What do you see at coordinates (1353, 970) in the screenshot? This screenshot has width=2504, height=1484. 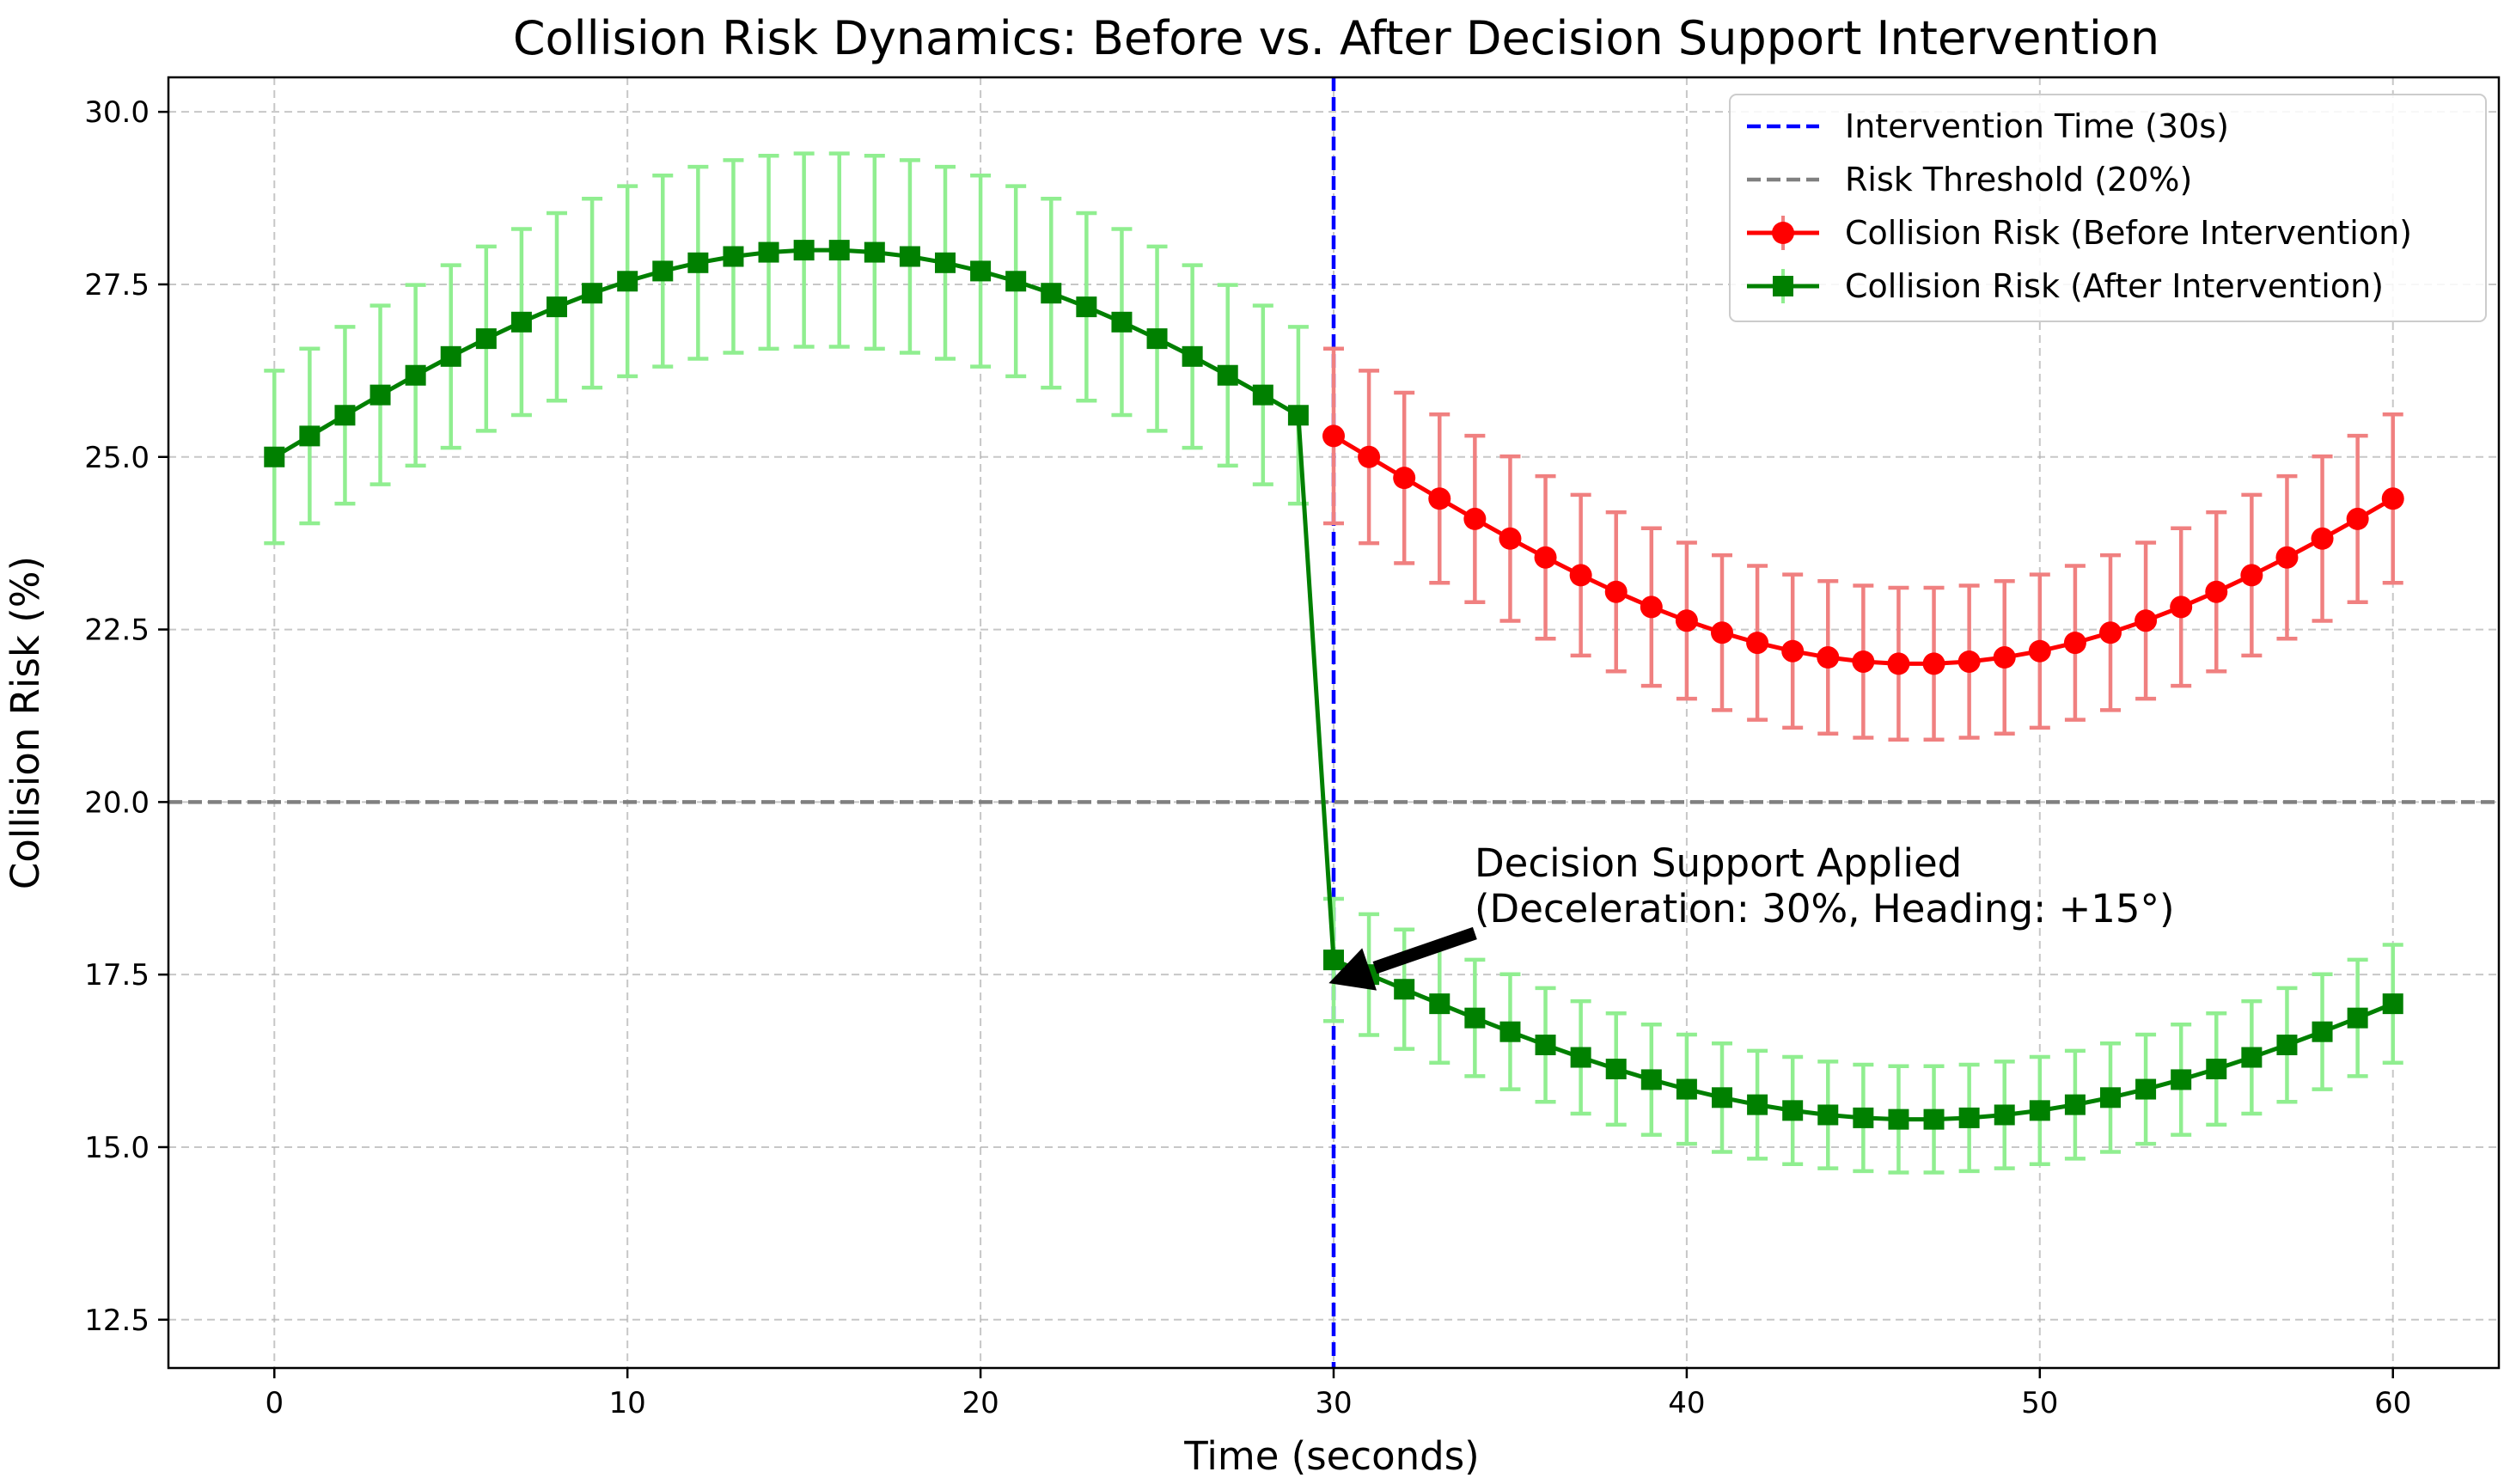 I see `annotation-arrow-head` at bounding box center [1353, 970].